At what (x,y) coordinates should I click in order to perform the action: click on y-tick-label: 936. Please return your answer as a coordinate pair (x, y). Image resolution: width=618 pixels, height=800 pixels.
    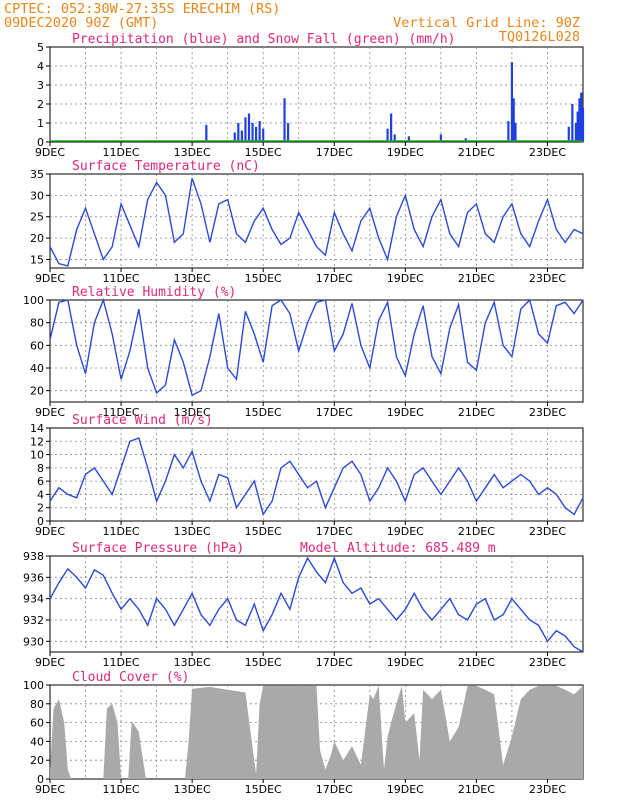
    Looking at the image, I should click on (33, 577).